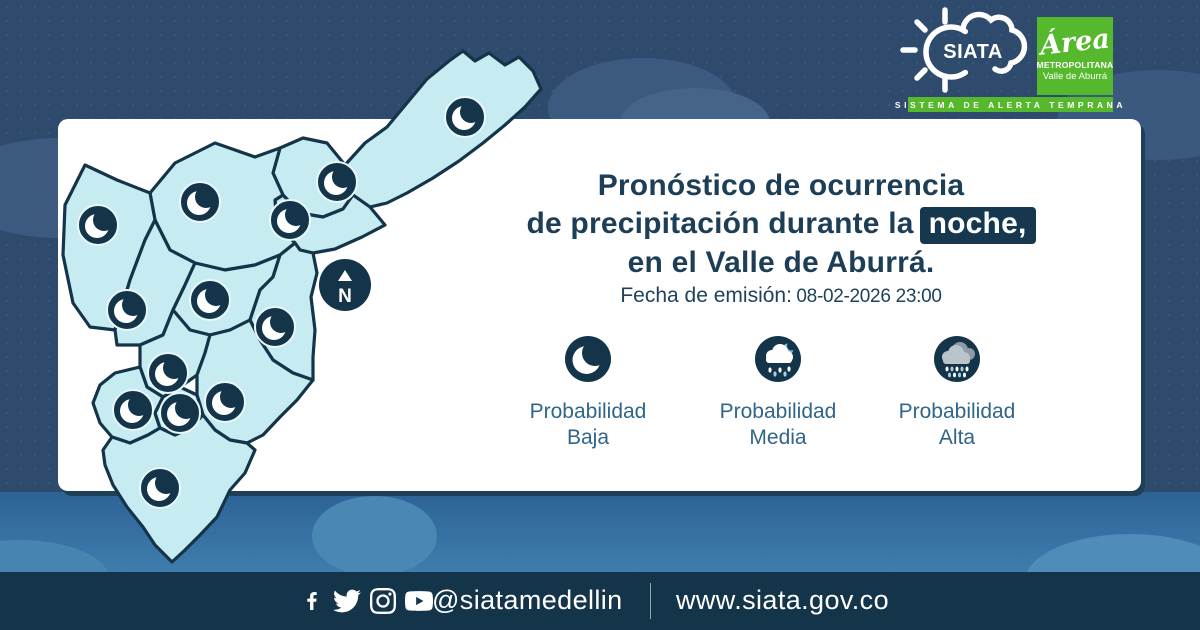  What do you see at coordinates (706, 295) in the screenshot?
I see `emission-date-label: Fecha de emisión:` at bounding box center [706, 295].